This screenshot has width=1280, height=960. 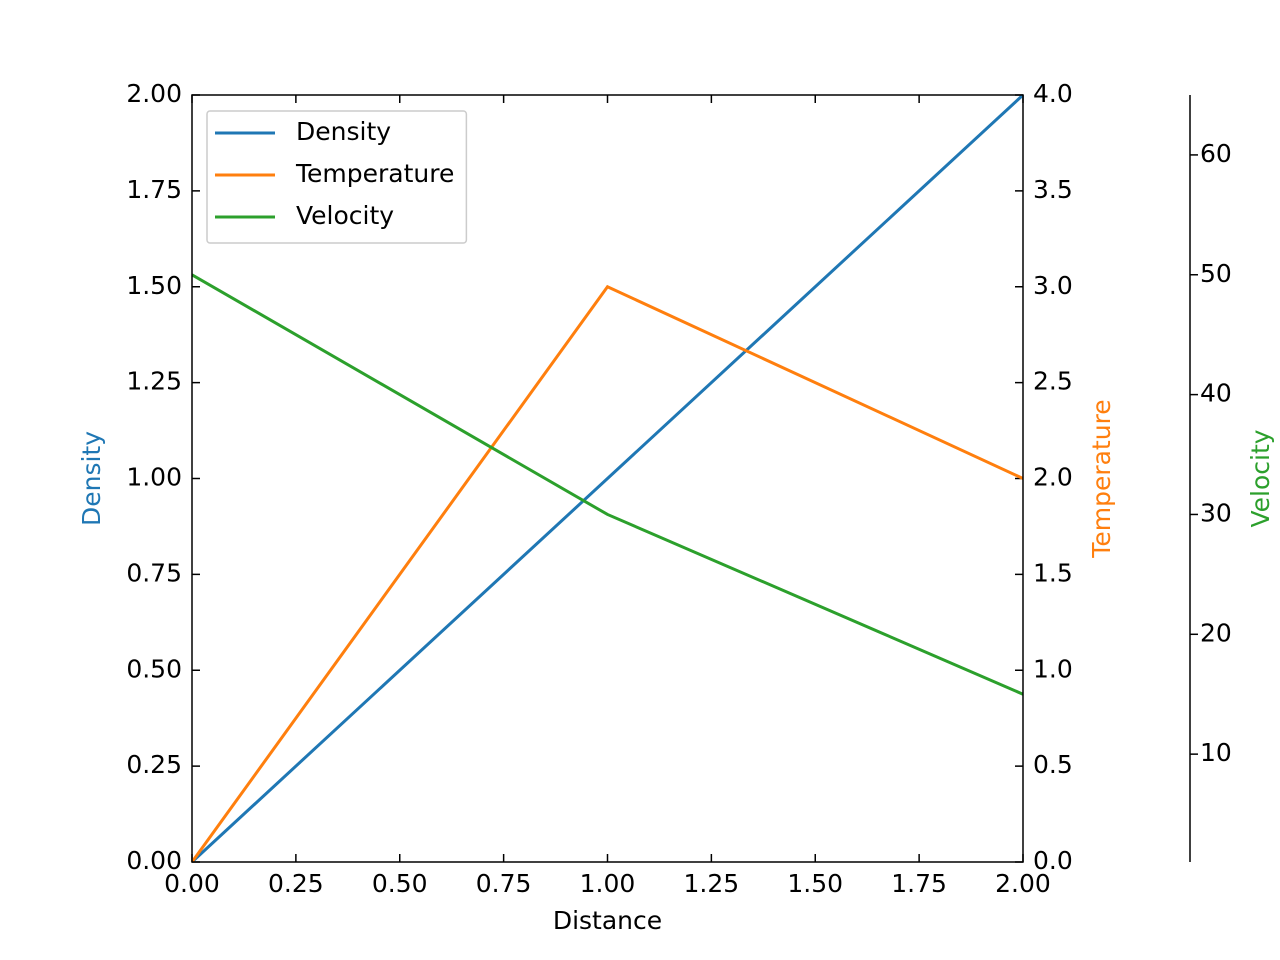 I want to click on y3-tick-label: 10, so click(x=1216, y=752).